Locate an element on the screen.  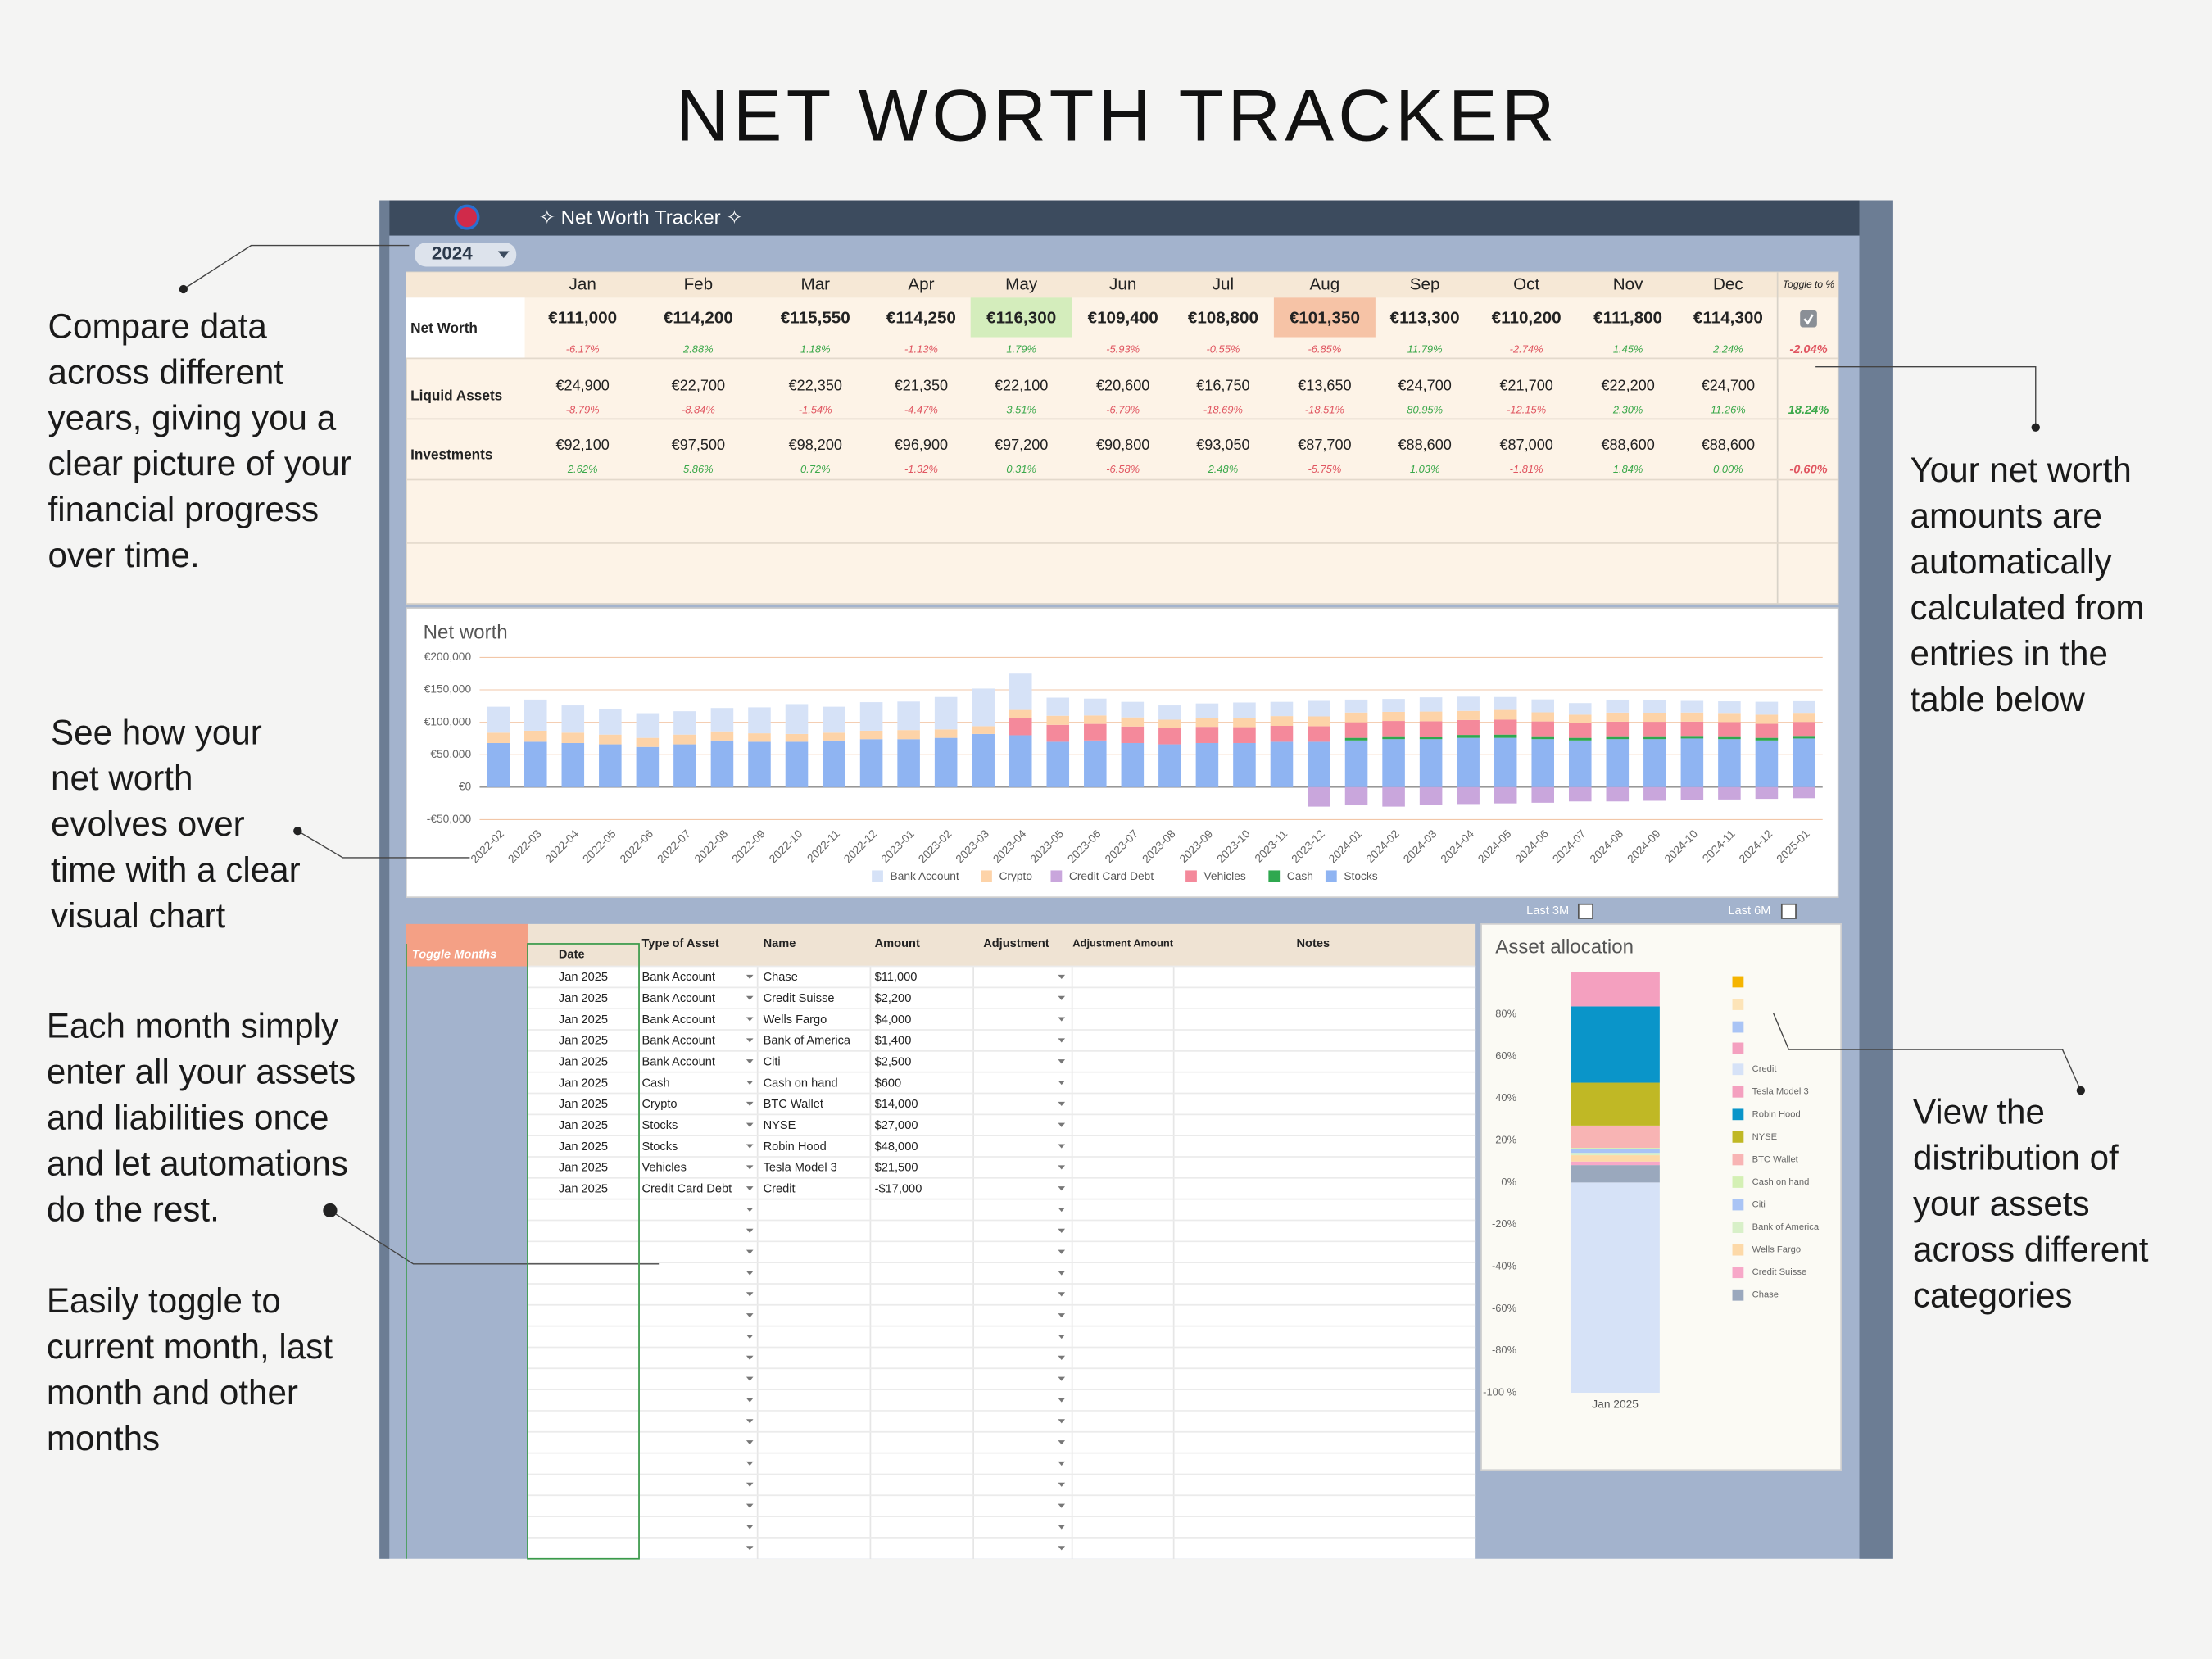
y-tick-label: €0 is located at coordinates (465, 786).